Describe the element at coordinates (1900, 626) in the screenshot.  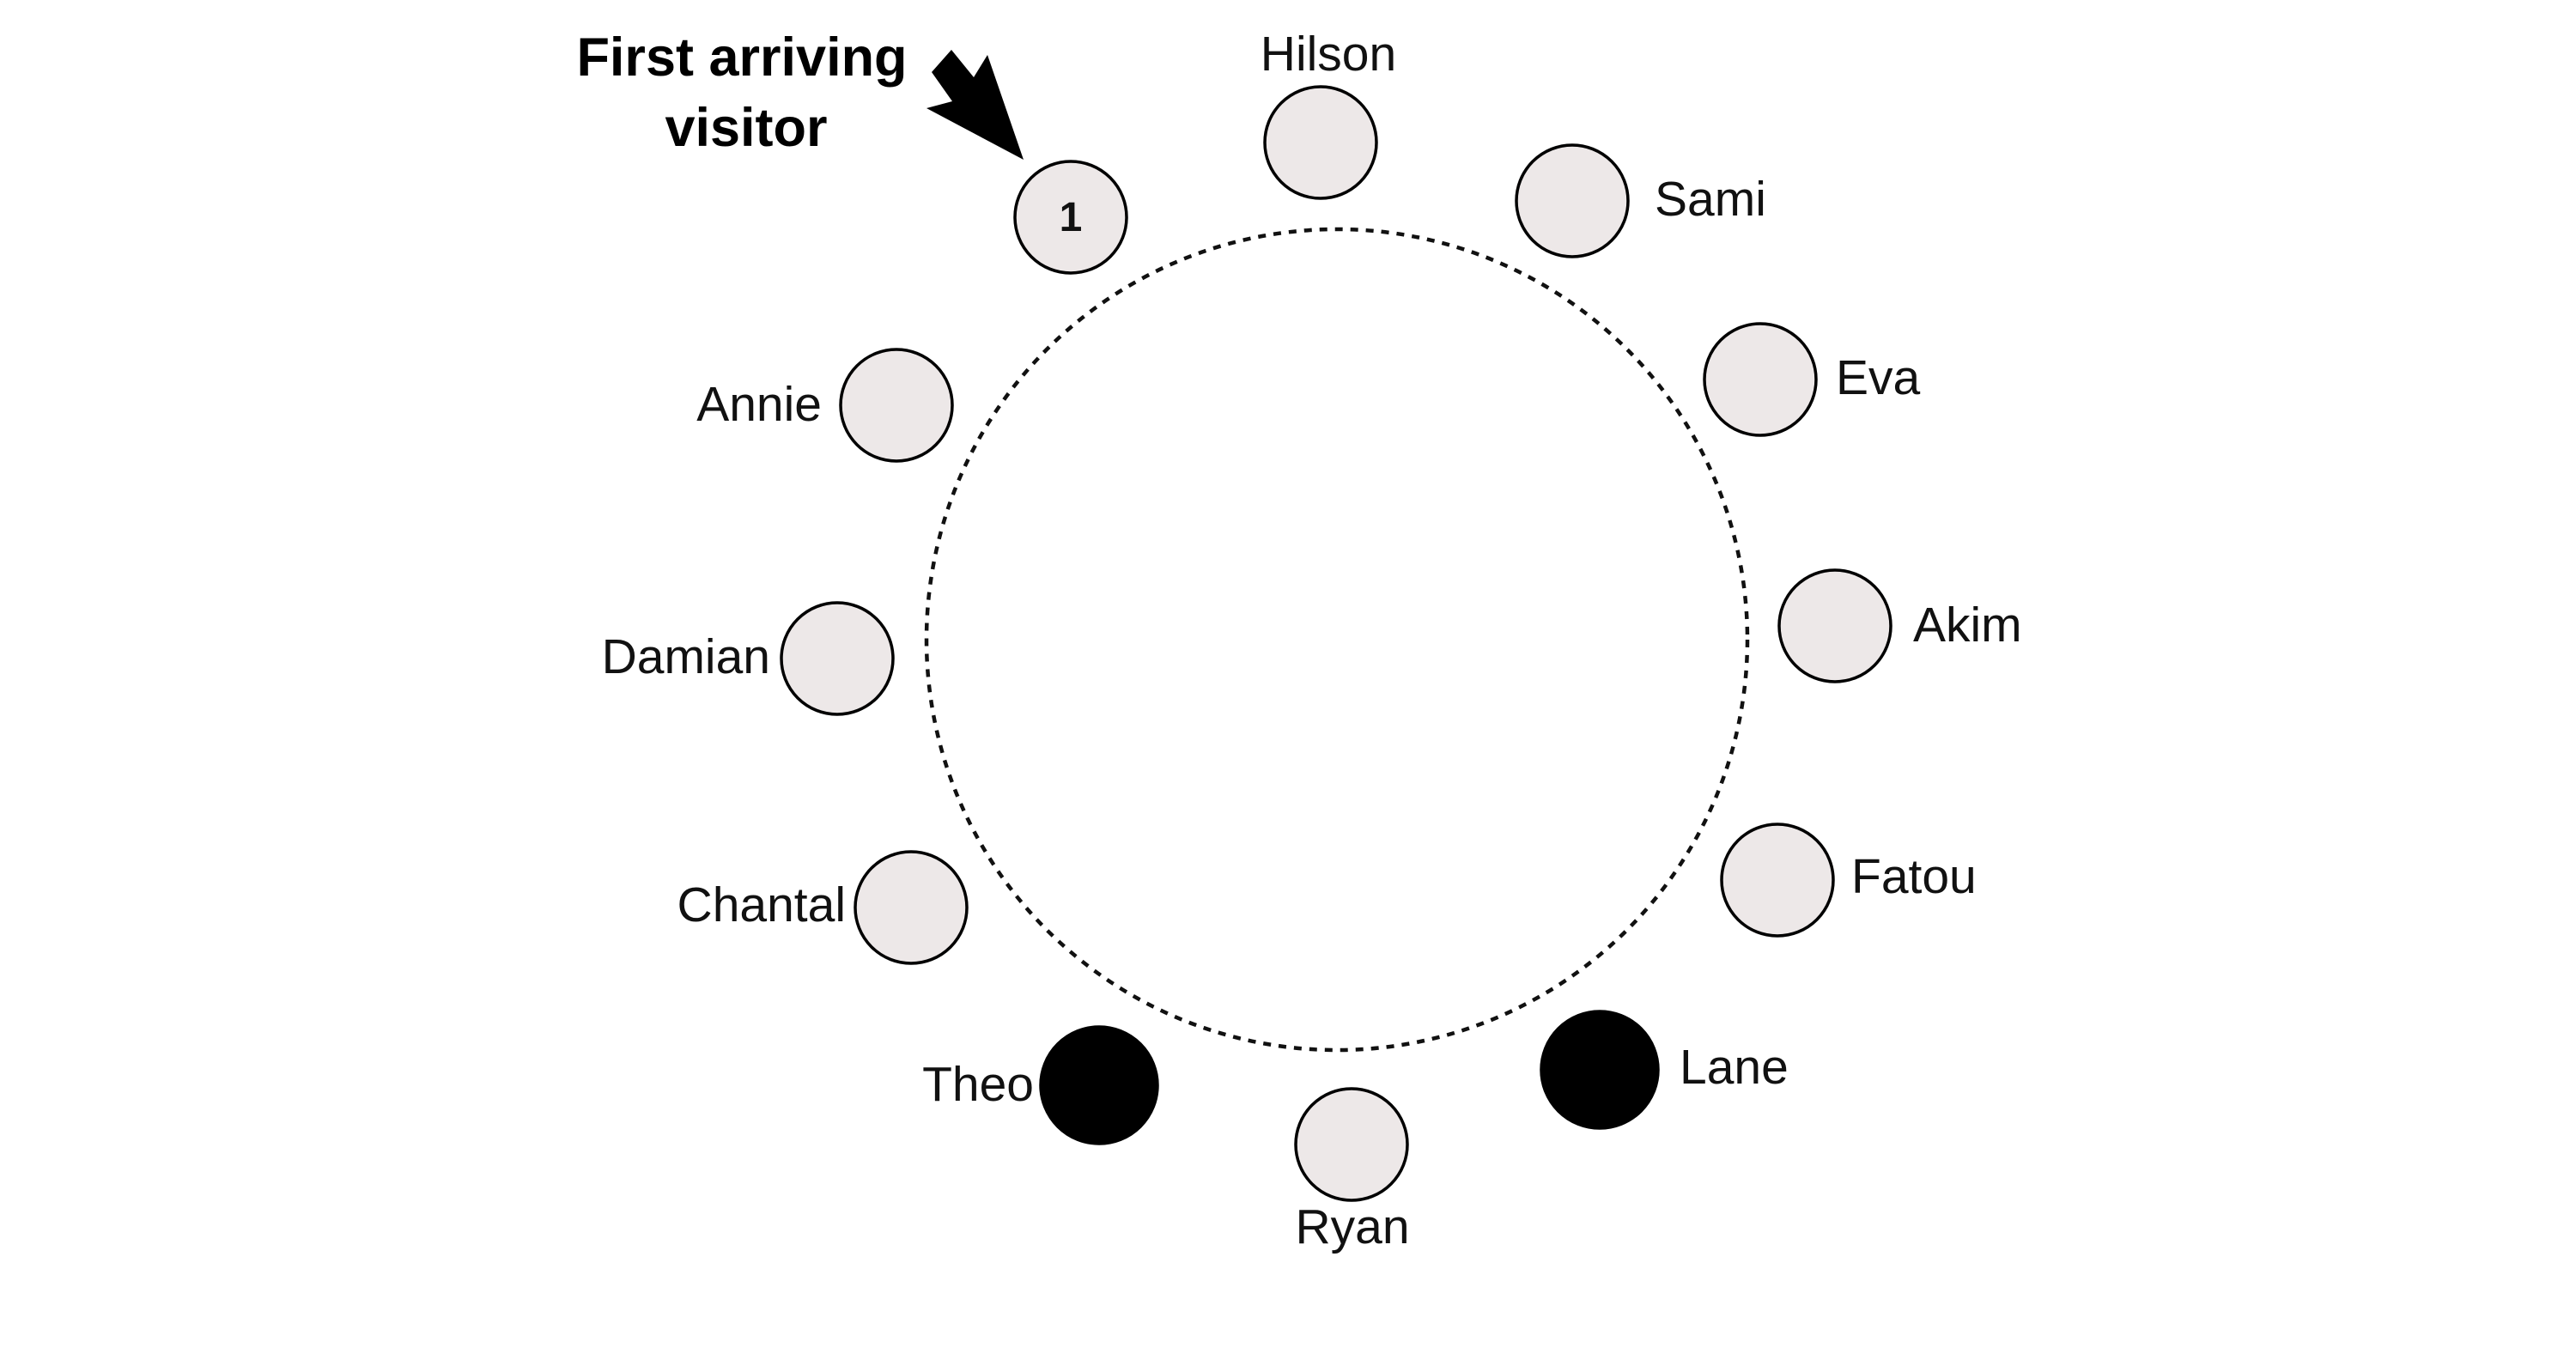
I see `seat-akim: Akim` at that location.